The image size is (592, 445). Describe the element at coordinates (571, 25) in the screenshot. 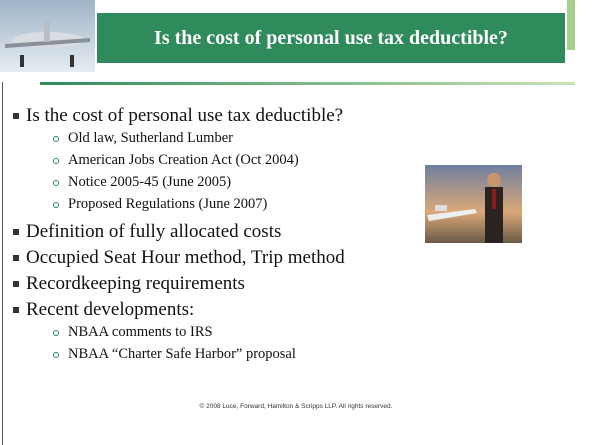

I see `accent-bar` at that location.